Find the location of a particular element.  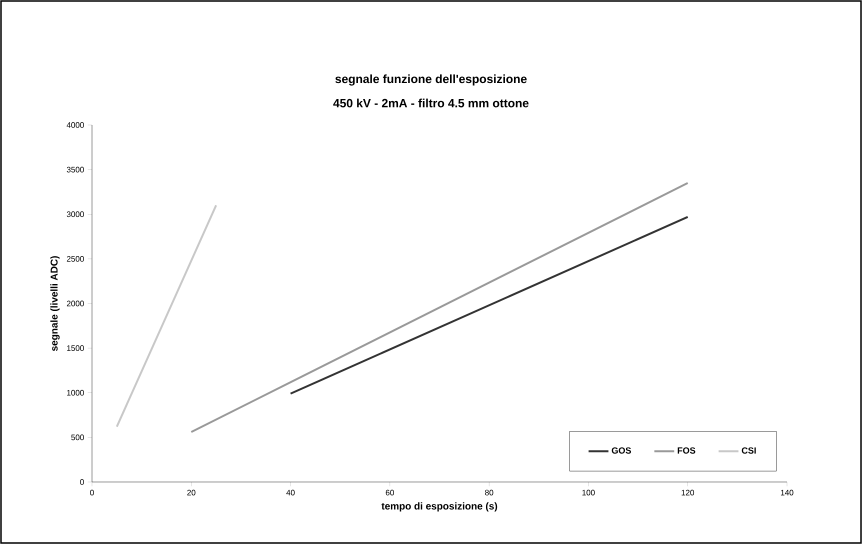

y-axis-title: segnale (livelli ADC) is located at coordinates (55, 304).